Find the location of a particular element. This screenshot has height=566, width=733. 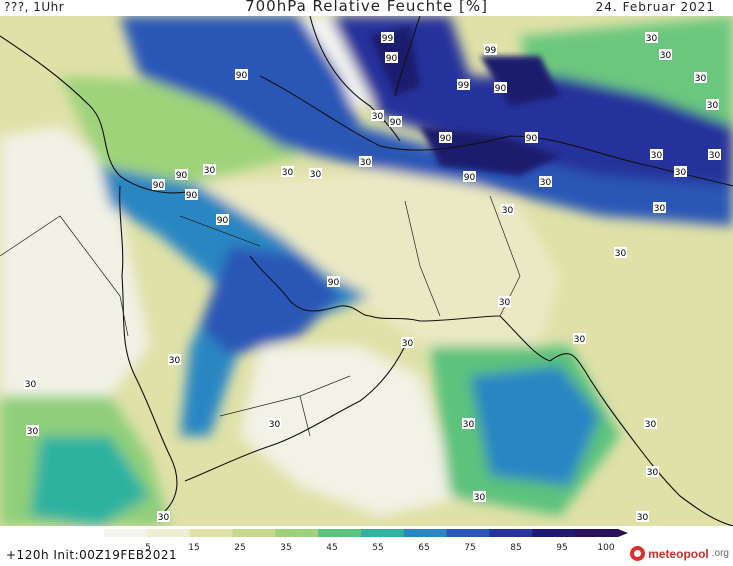

colorbar-tick: 65 is located at coordinates (423, 548).